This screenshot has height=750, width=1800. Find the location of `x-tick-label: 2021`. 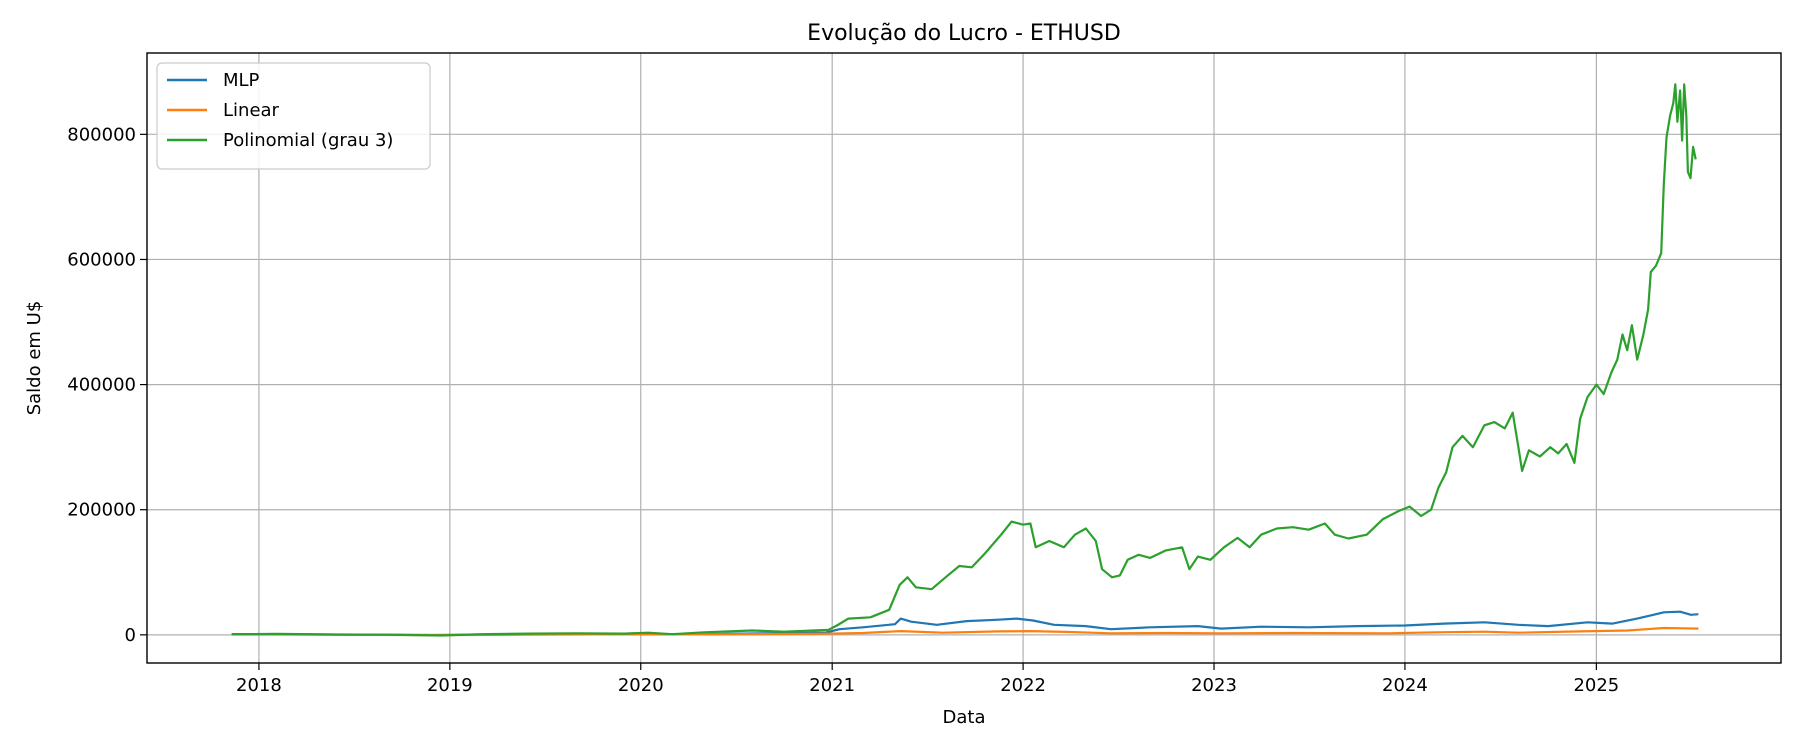

x-tick-label: 2021 is located at coordinates (832, 685).